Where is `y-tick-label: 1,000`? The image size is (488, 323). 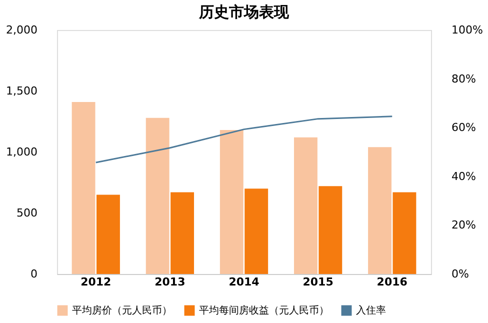 y-tick-label: 1,000 is located at coordinates (22, 152).